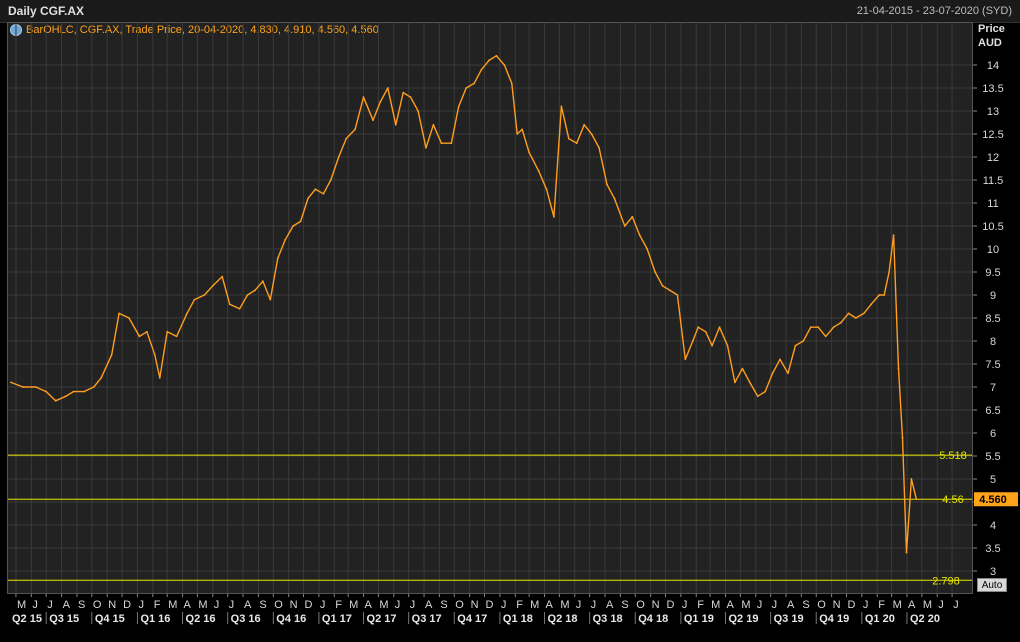 The width and height of the screenshot is (1020, 642). Describe the element at coordinates (294, 605) in the screenshot. I see `month-label: N` at that location.